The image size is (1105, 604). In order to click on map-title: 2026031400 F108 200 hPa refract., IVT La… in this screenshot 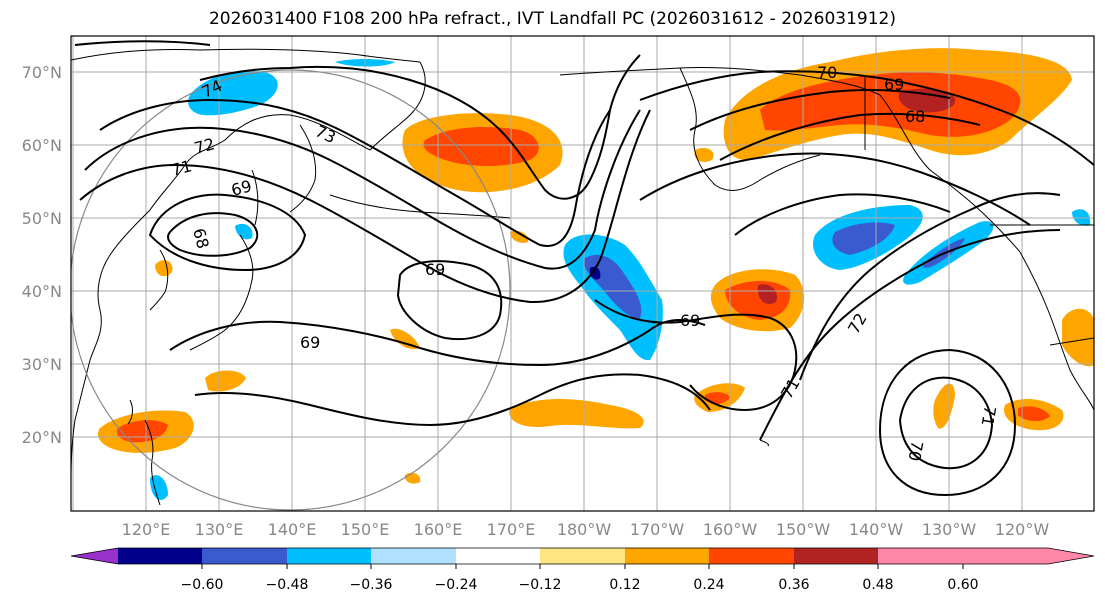, I will do `click(552, 19)`.